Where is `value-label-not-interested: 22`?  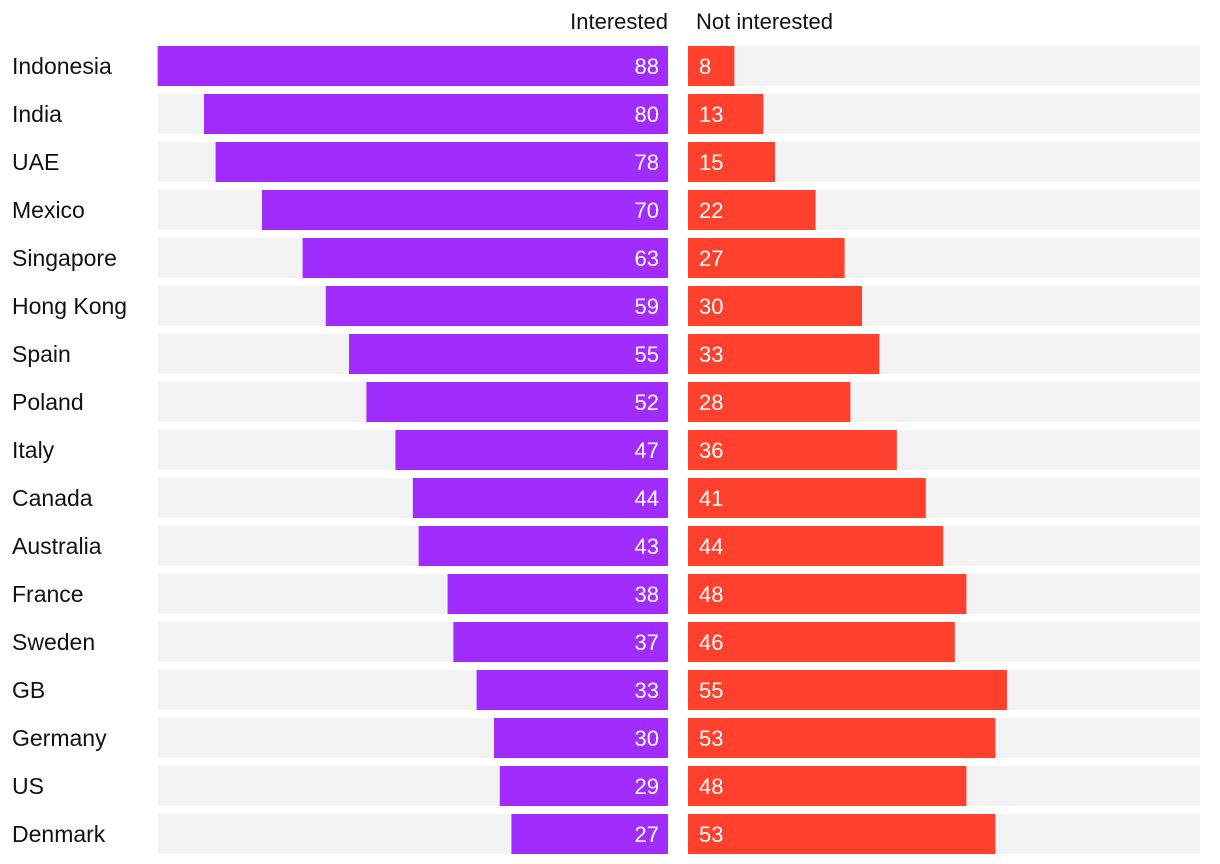 value-label-not-interested: 22 is located at coordinates (711, 210).